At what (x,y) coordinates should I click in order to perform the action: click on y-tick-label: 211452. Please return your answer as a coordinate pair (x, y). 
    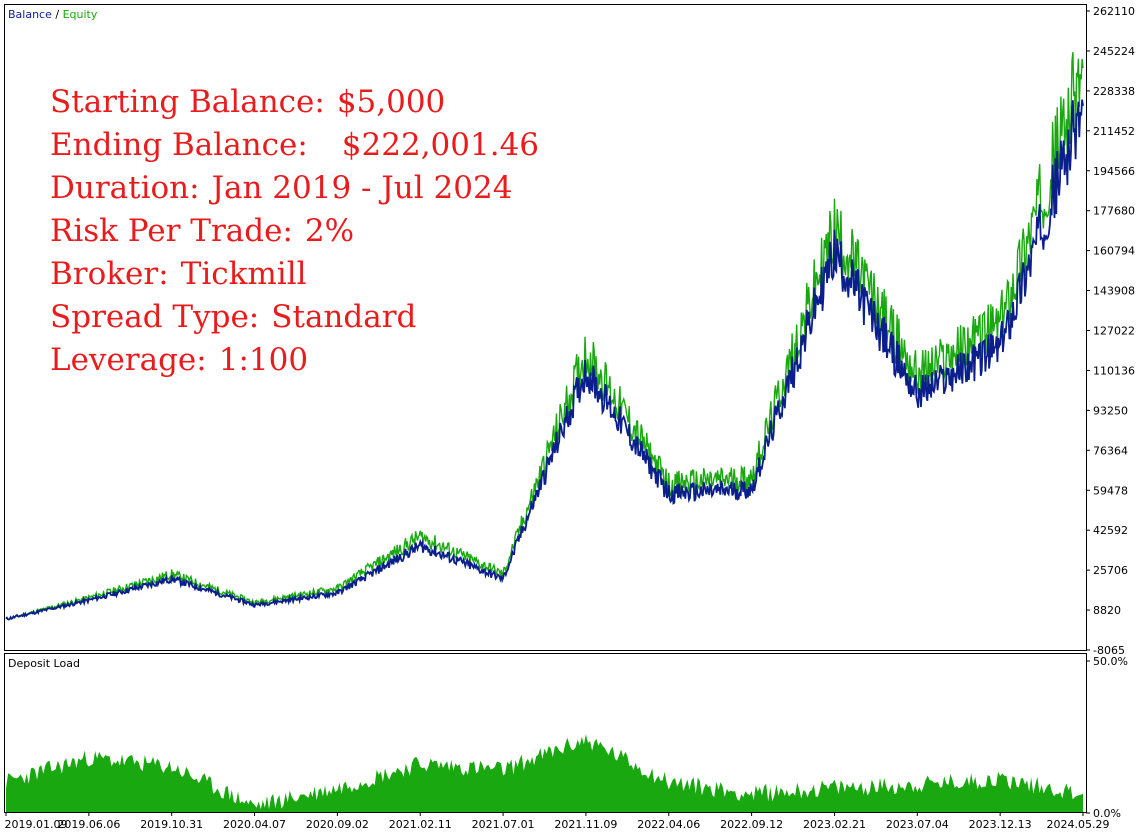
    Looking at the image, I should click on (1114, 131).